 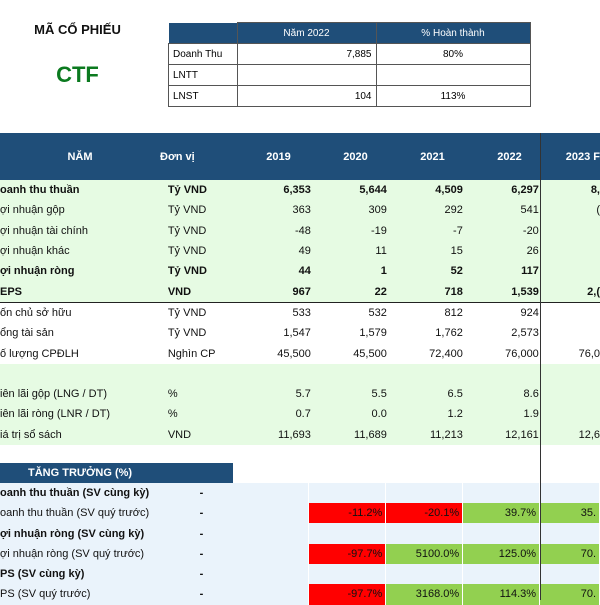 I want to click on row-value: 6,353, so click(x=297, y=190).